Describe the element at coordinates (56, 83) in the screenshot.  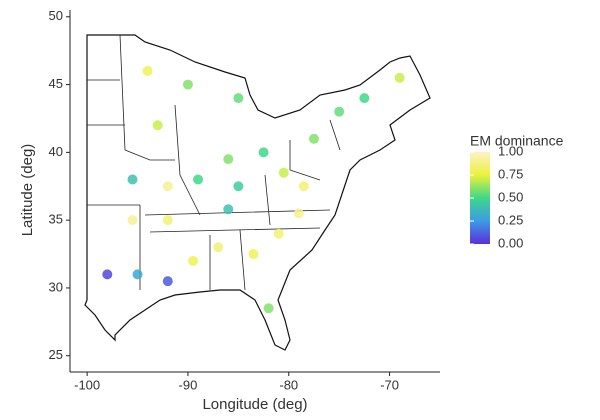
I see `y-tick-label: 45` at that location.